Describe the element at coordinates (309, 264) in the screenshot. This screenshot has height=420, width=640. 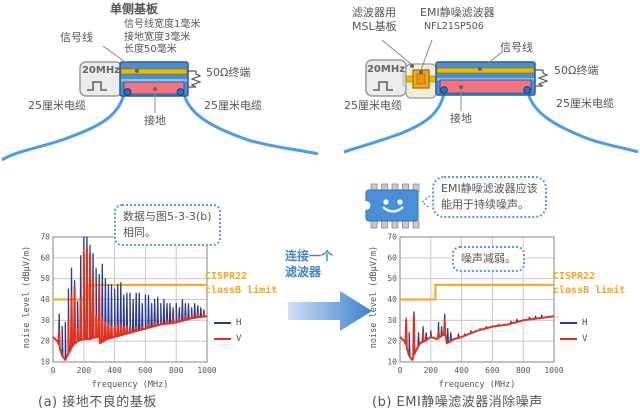
I see `connect-filter-text: 连接一个 滤波器` at that location.